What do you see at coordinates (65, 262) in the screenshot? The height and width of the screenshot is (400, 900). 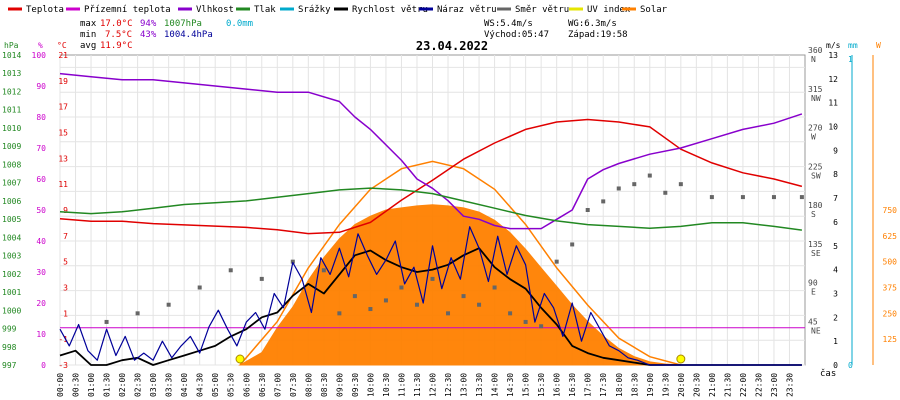 I see `celsius-tick-label: 5` at bounding box center [65, 262].